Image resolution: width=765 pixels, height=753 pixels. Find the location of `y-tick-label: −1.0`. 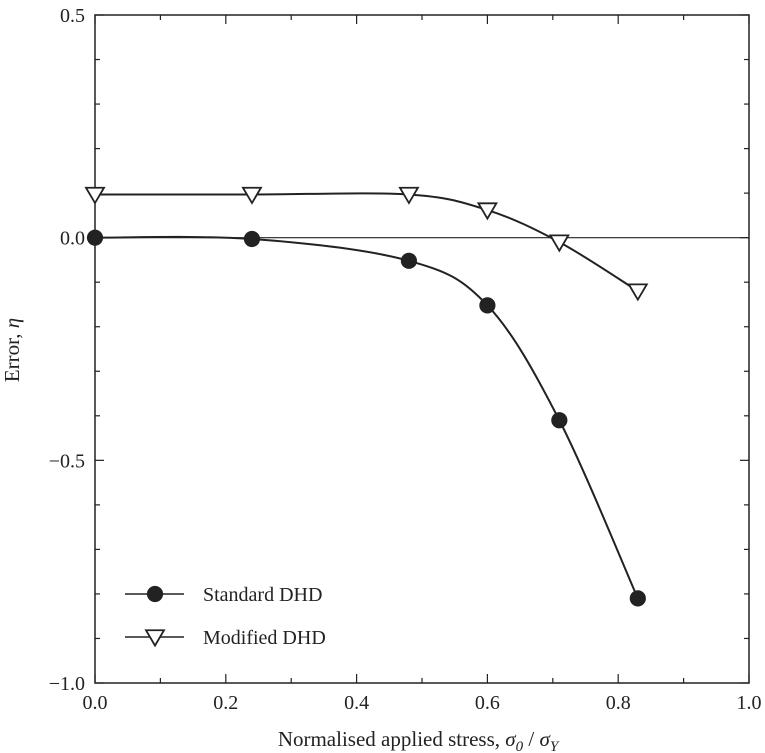

y-tick-label: −1.0 is located at coordinates (67, 684).